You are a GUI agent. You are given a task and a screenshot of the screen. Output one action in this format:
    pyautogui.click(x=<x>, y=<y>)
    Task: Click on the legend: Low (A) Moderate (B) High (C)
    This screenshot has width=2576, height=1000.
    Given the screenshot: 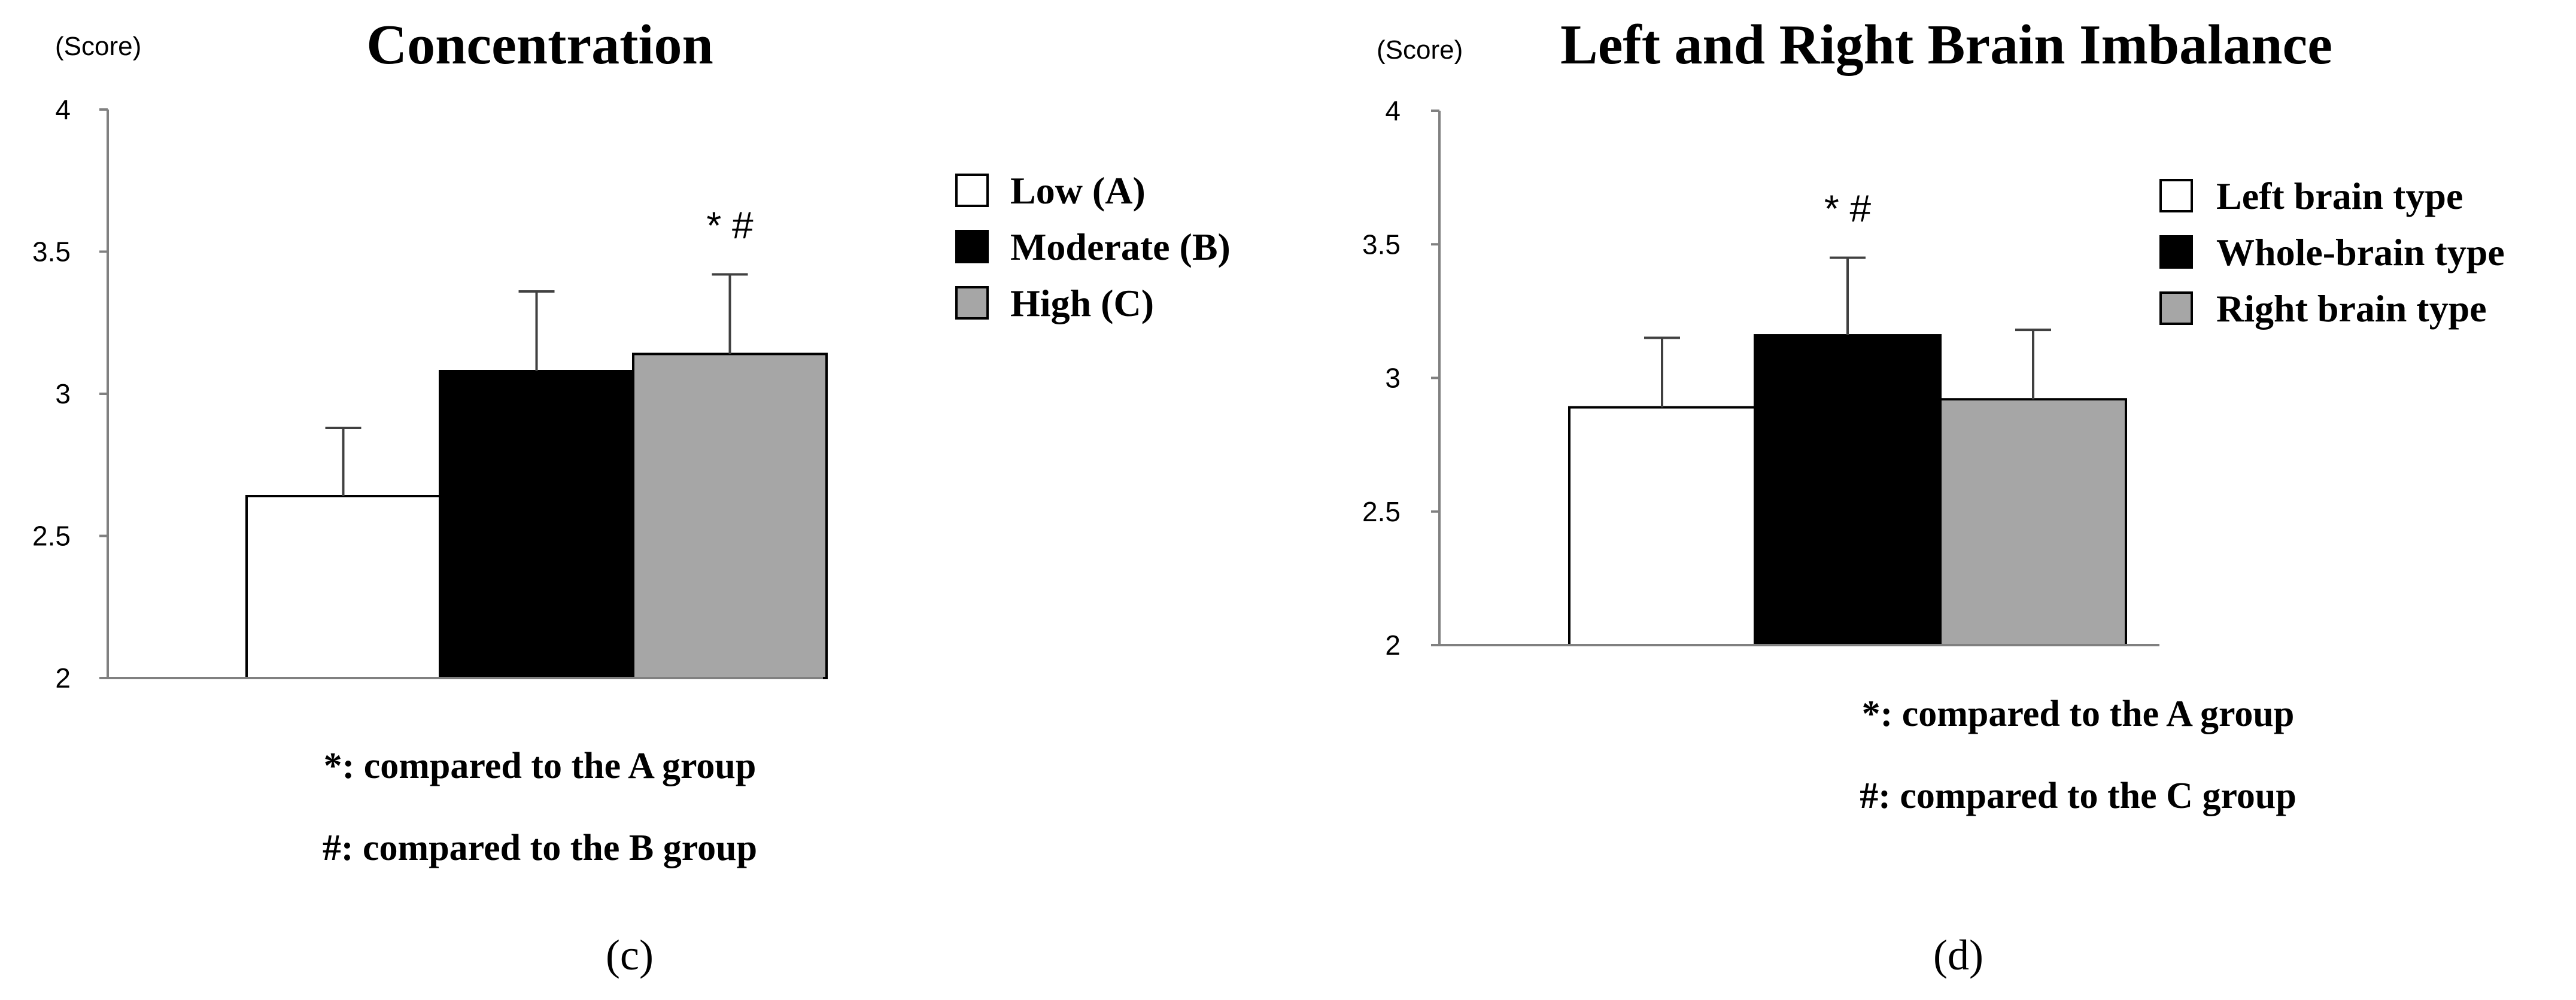 What is the action you would take?
    pyautogui.click(x=1093, y=246)
    